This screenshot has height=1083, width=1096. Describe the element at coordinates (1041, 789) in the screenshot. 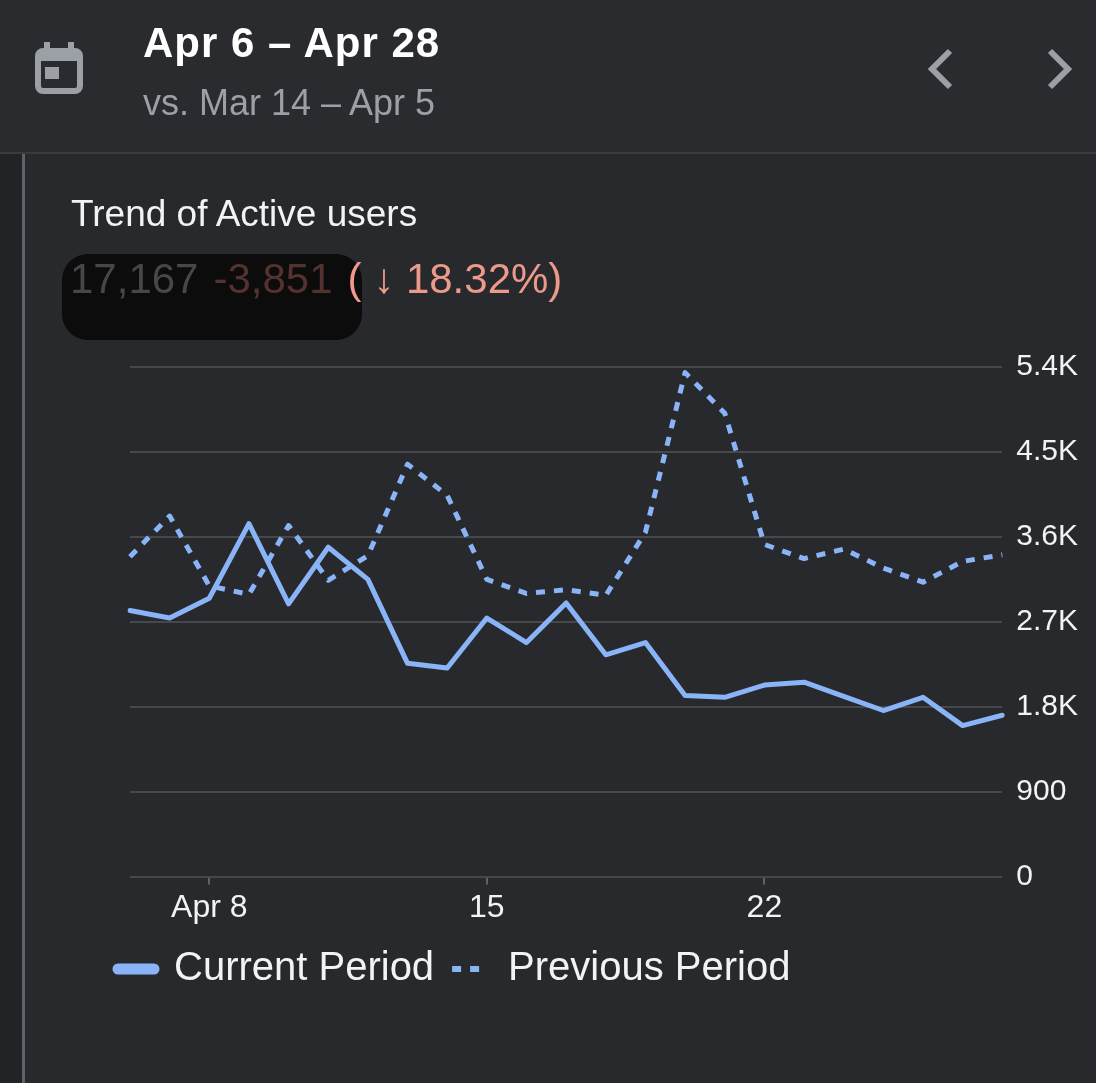

I see `y-tick-label: 900` at that location.